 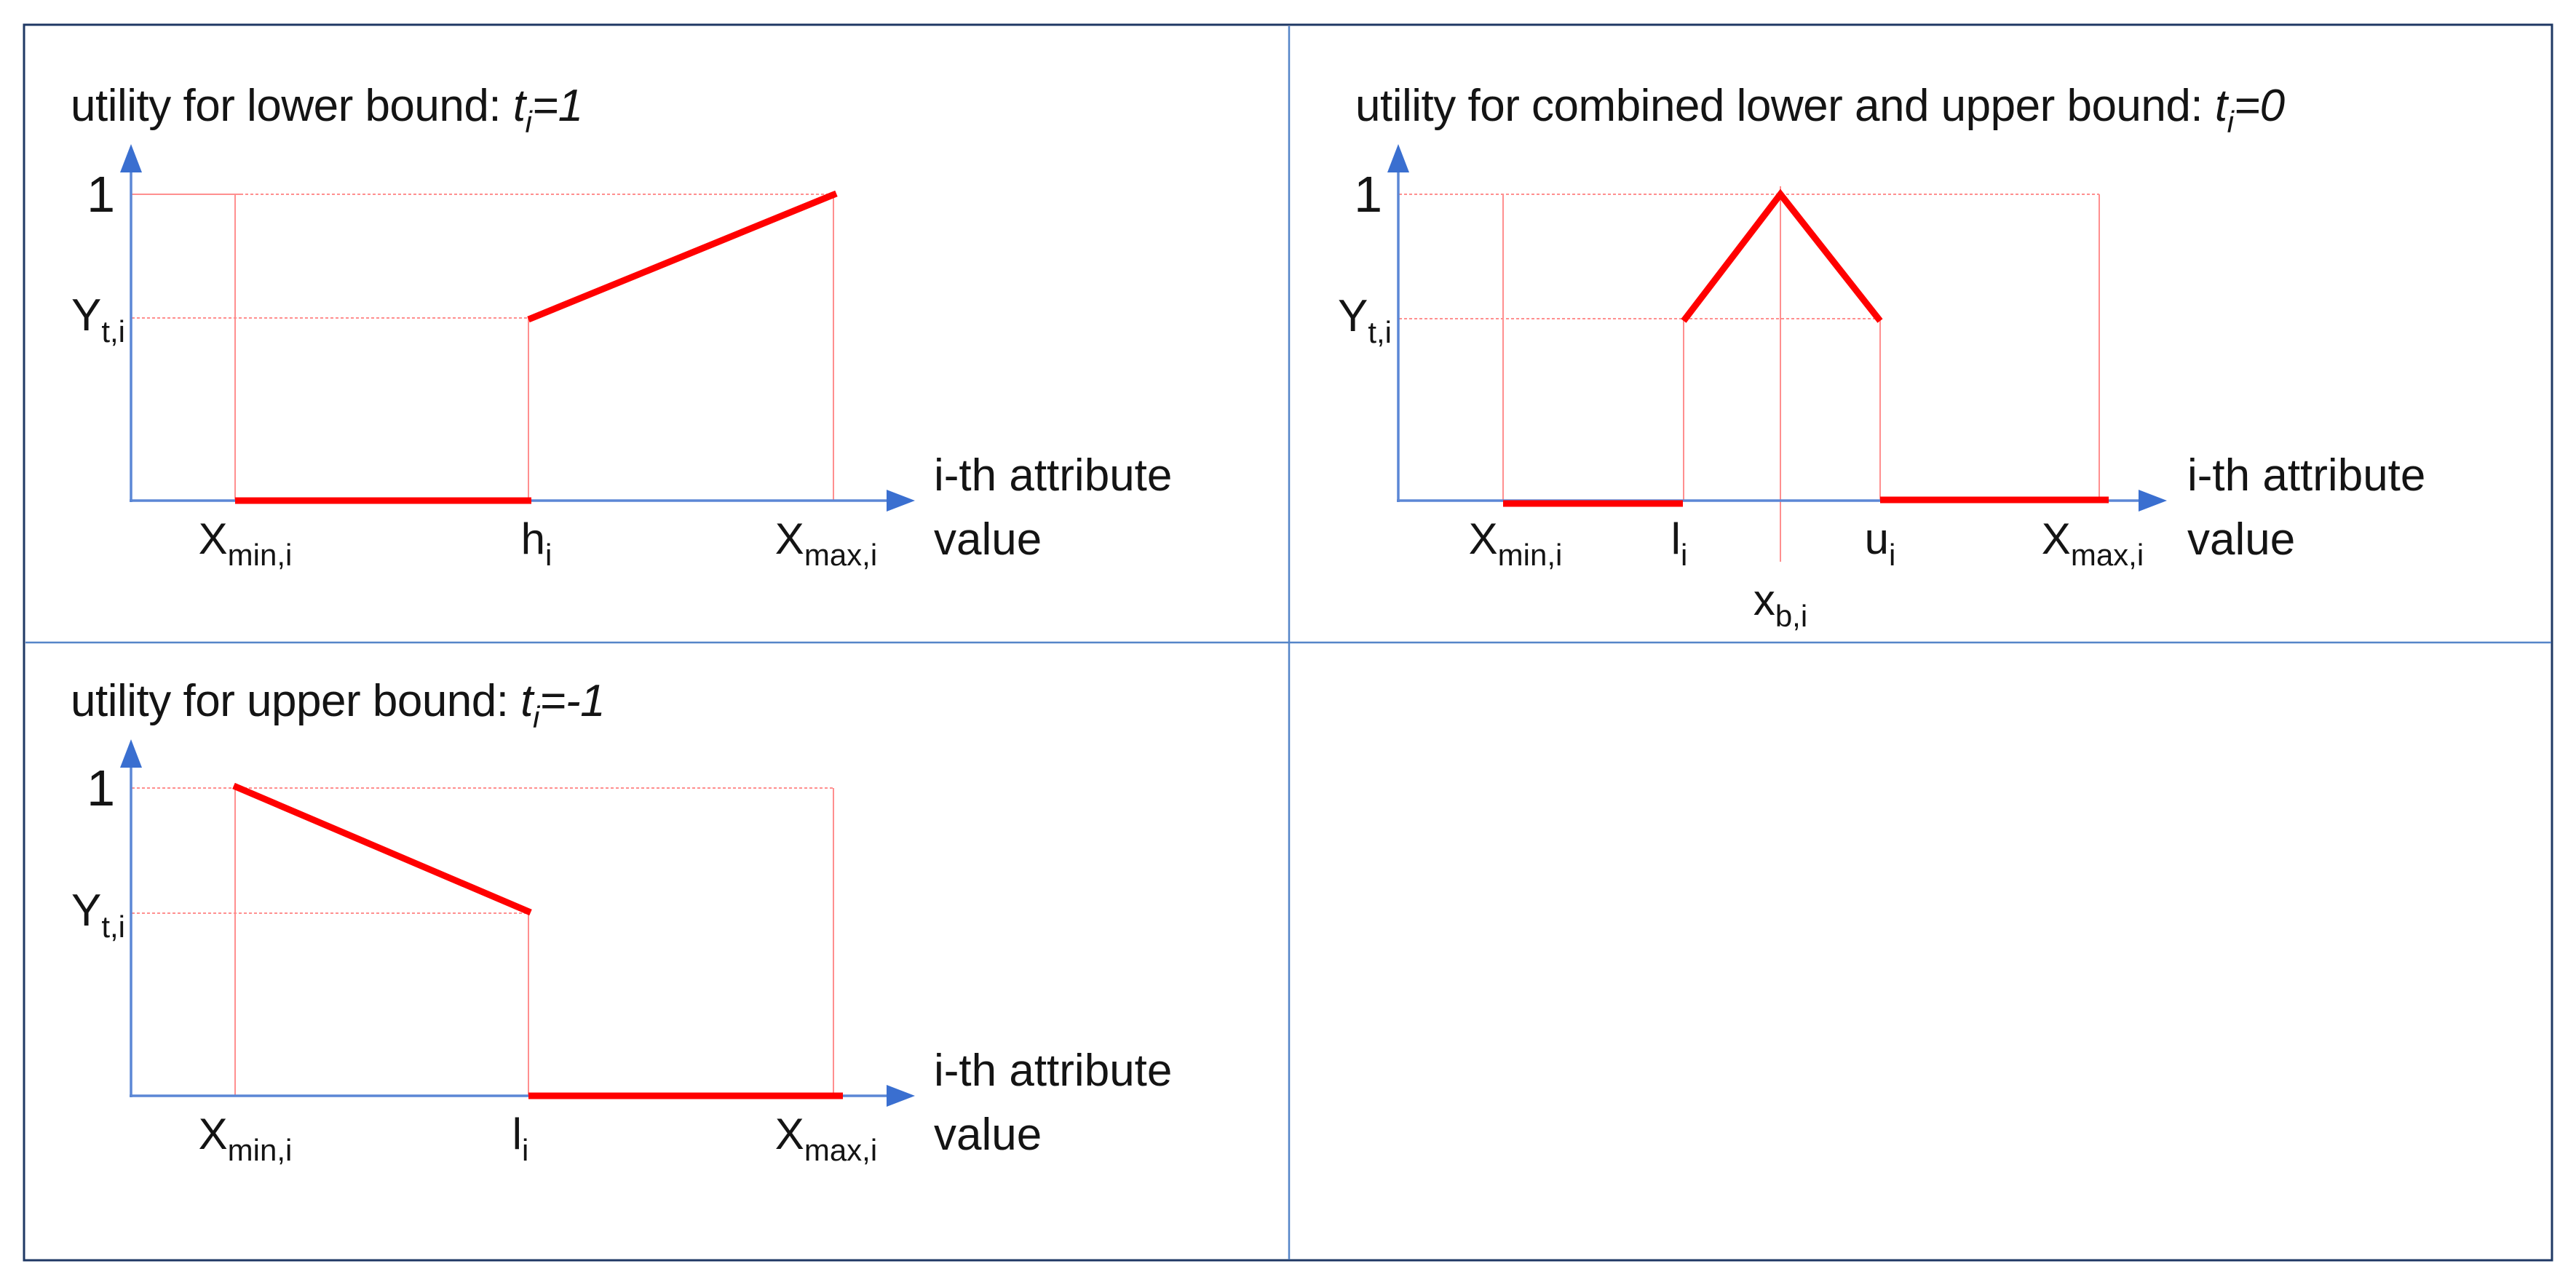 I want to click on panel3-xtick-xmin-sub: min,i, so click(x=260, y=1150).